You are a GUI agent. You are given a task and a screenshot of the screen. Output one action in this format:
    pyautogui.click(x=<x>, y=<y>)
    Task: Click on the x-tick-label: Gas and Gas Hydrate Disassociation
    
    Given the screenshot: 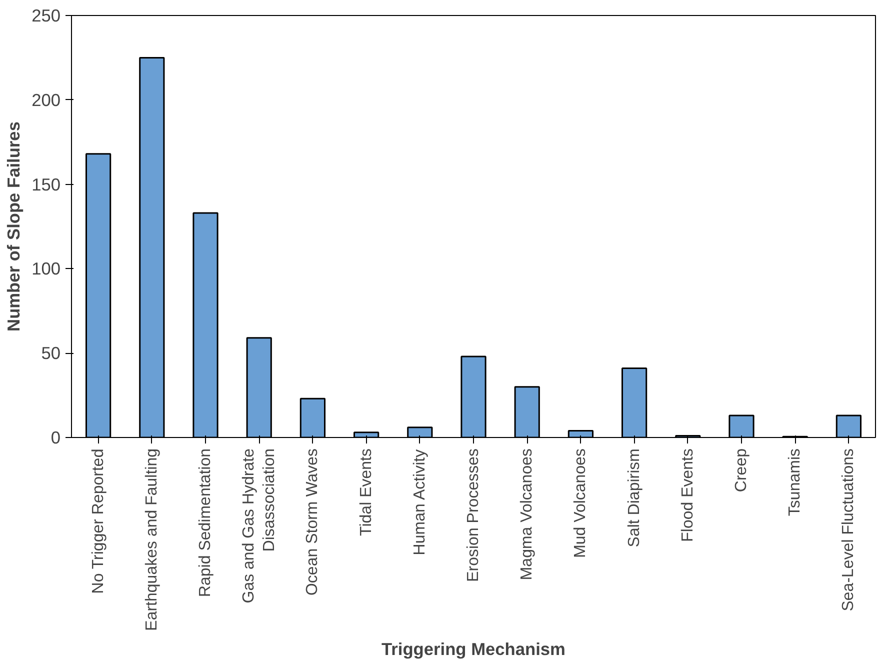 What is the action you would take?
    pyautogui.click(x=259, y=526)
    